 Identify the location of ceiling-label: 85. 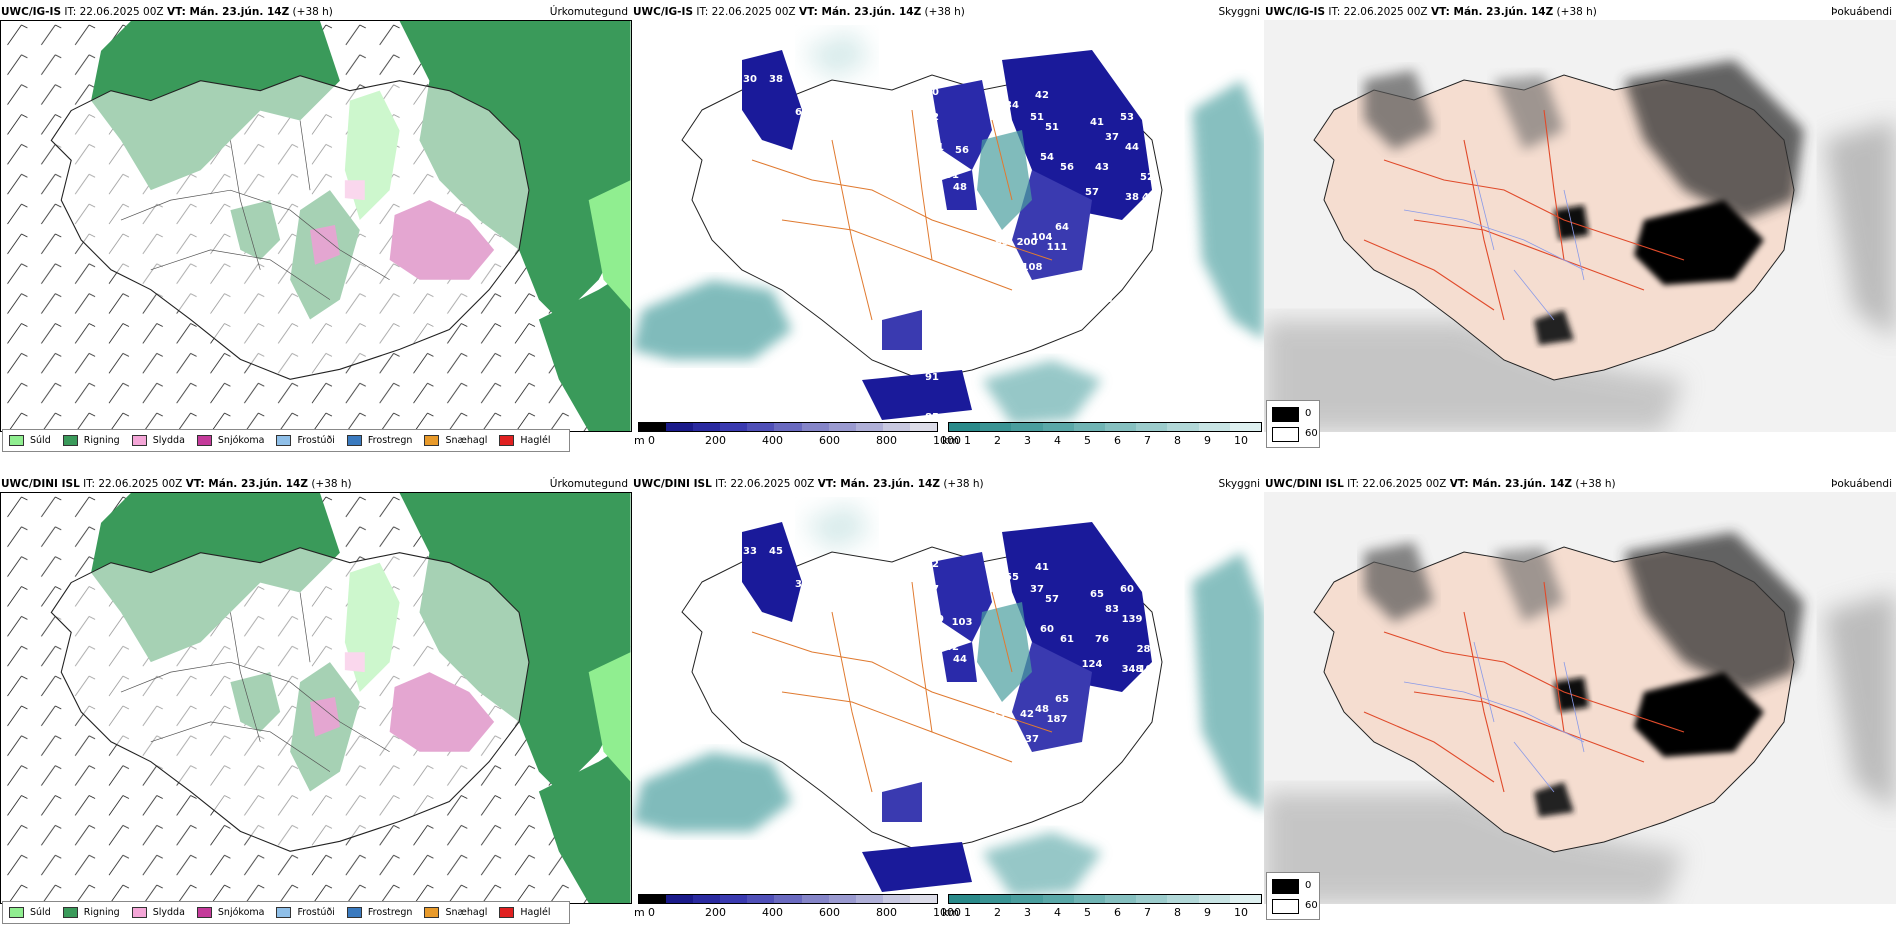
(932, 417).